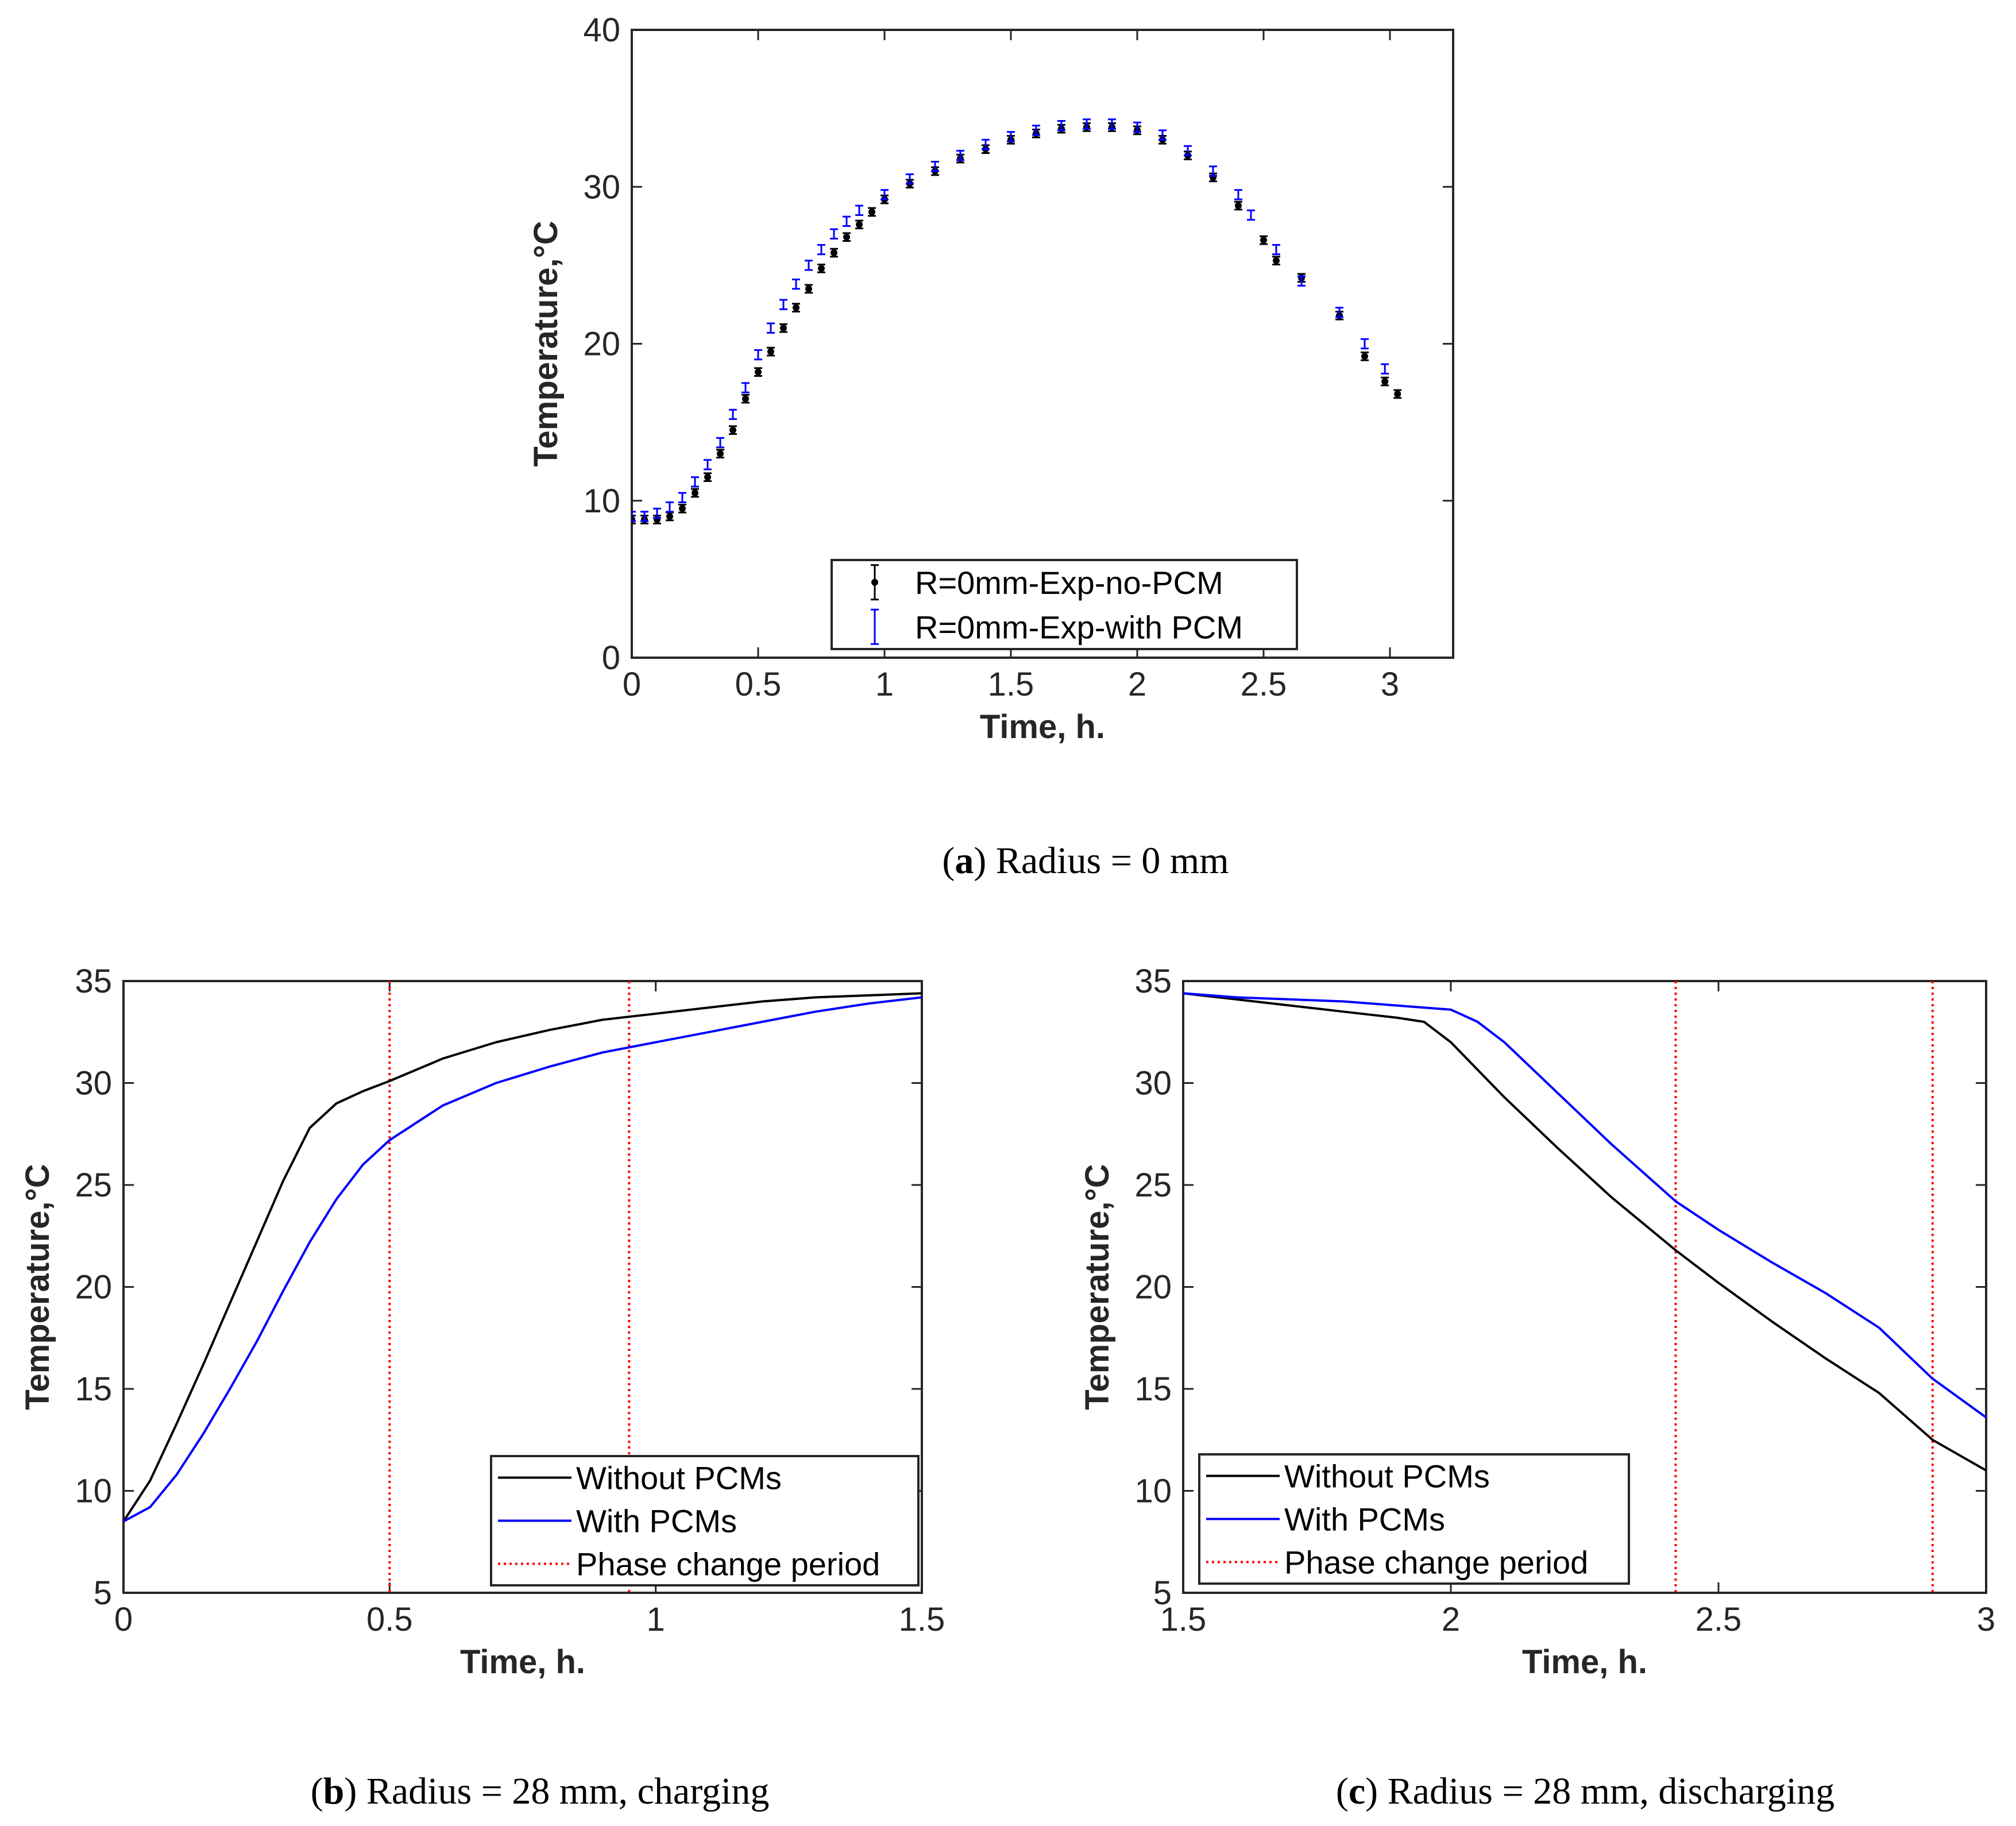  Describe the element at coordinates (1153, 1186) in the screenshot. I see `y-tick-label-c: 25` at that location.